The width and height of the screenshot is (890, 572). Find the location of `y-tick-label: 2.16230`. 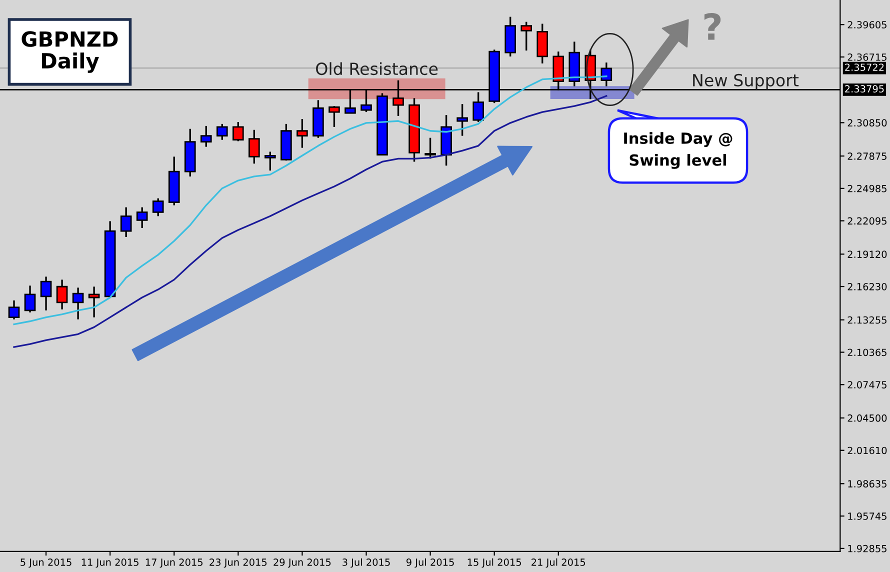

y-tick-label: 2.16230 is located at coordinates (867, 286).